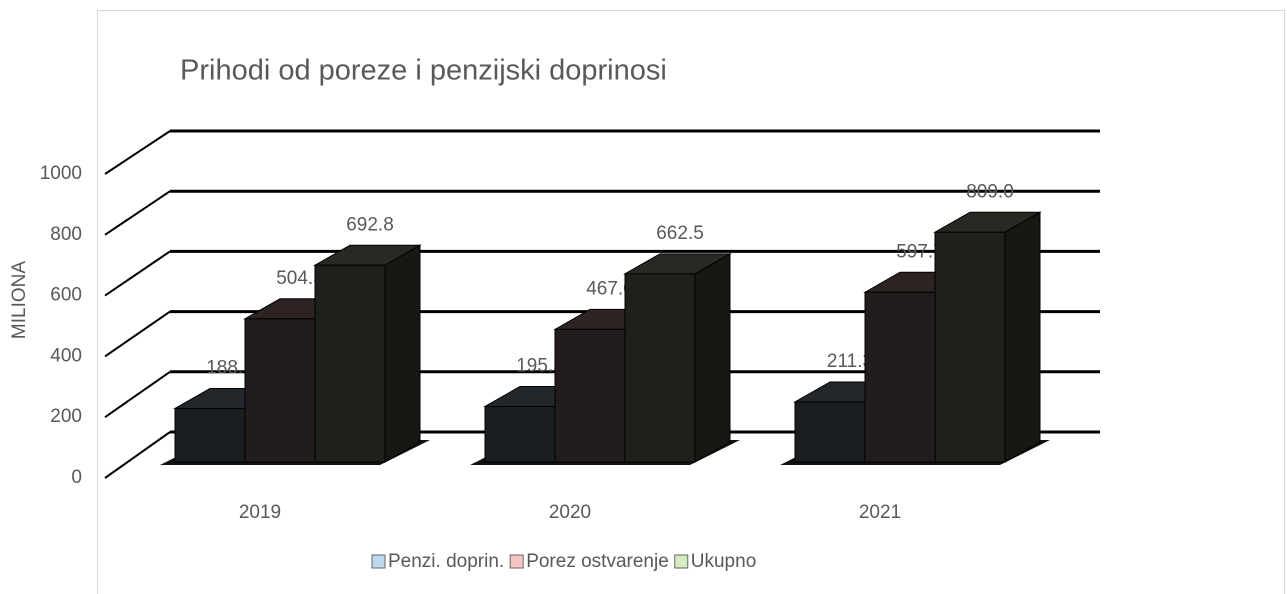 The width and height of the screenshot is (1287, 594). What do you see at coordinates (610, 288) in the screenshot?
I see `data-label: 467.0` at bounding box center [610, 288].